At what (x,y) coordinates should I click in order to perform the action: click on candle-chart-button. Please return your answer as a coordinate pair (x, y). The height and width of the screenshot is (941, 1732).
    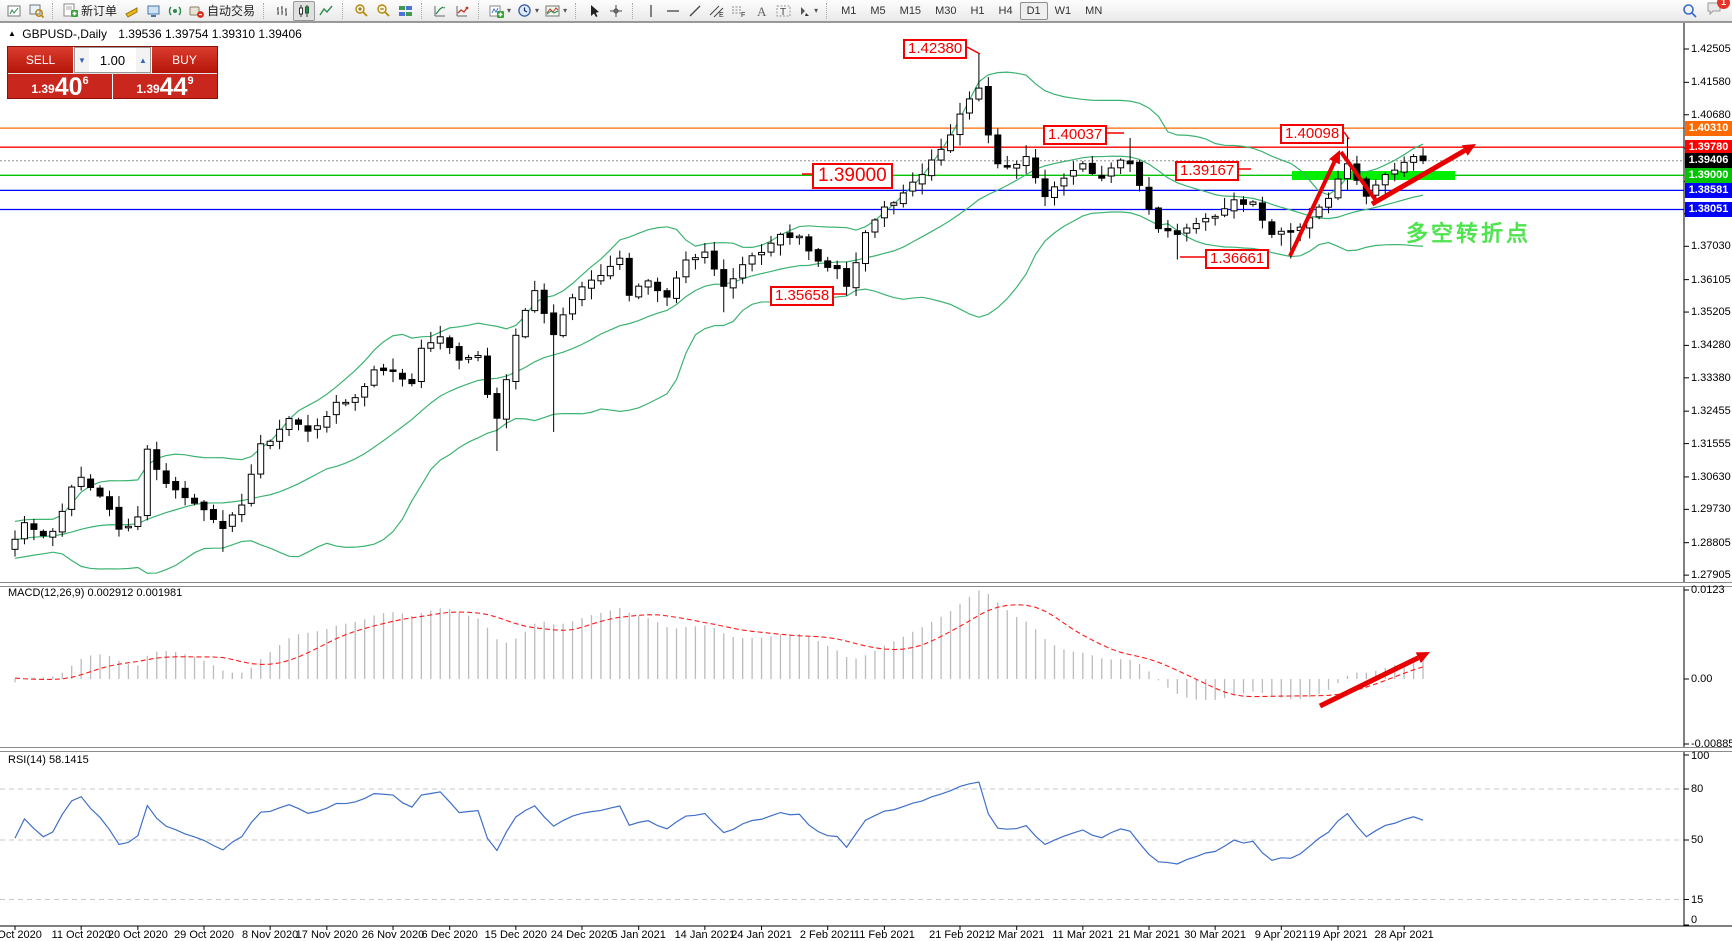
    Looking at the image, I should click on (304, 10).